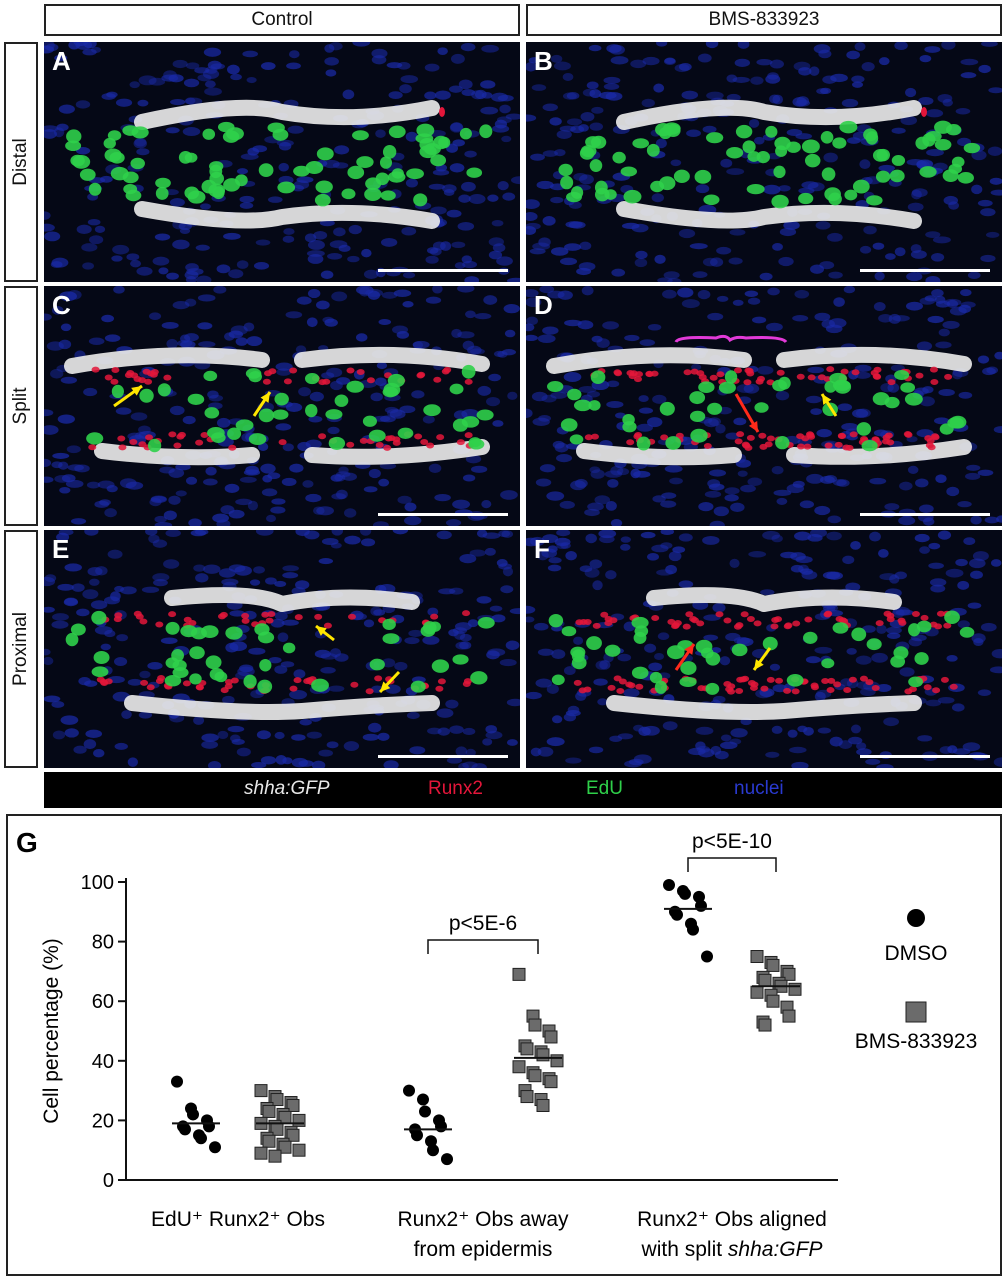 Image resolution: width=1006 pixels, height=1280 pixels. I want to click on channel-legend: shha:GFP Runx2 EdU nuclei, so click(523, 790).